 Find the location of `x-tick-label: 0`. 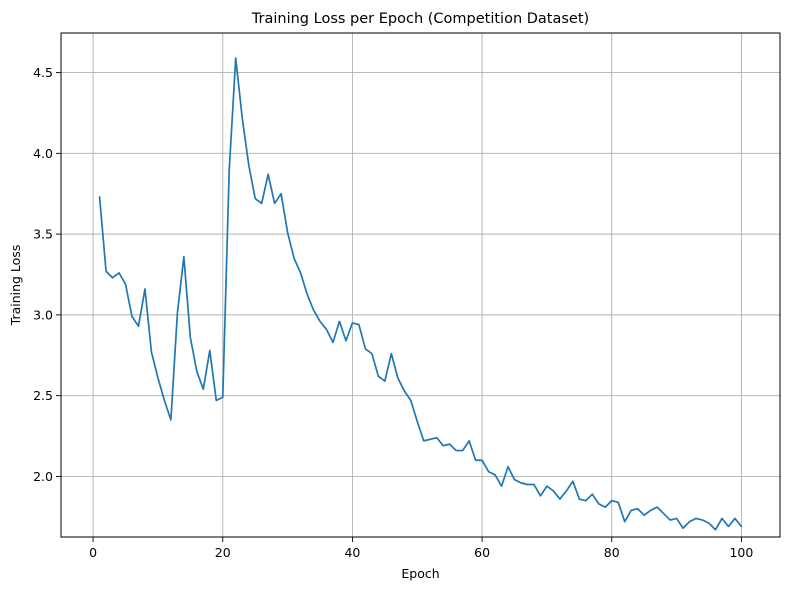

x-tick-label: 0 is located at coordinates (93, 552).